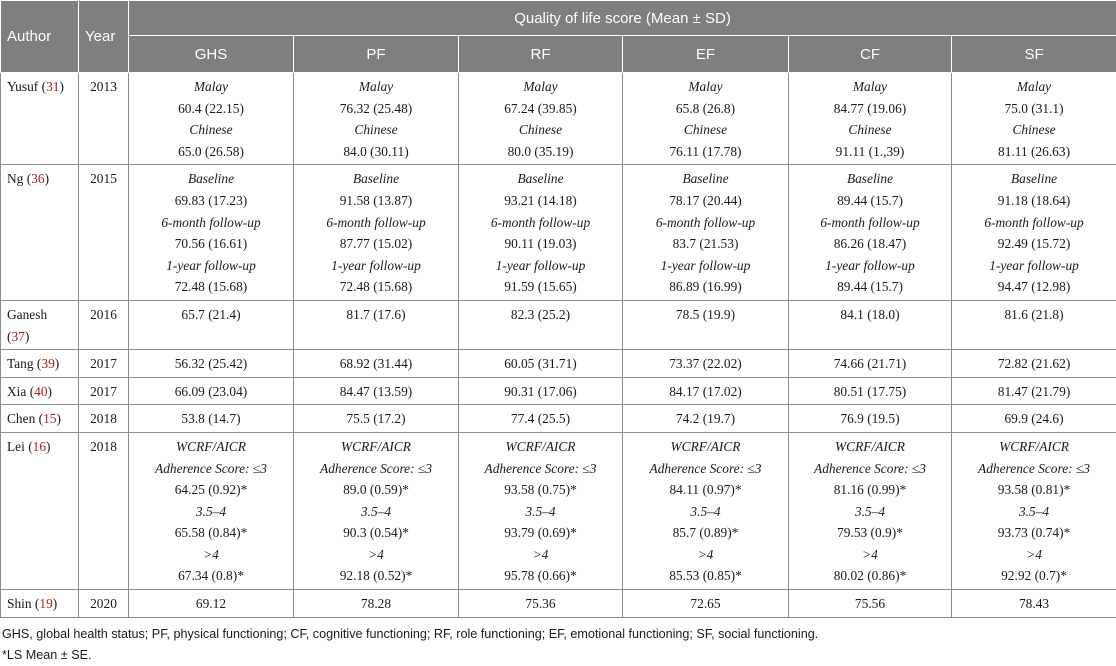  Describe the element at coordinates (211, 244) in the screenshot. I see `score-value: 70.56 (16.61)` at that location.